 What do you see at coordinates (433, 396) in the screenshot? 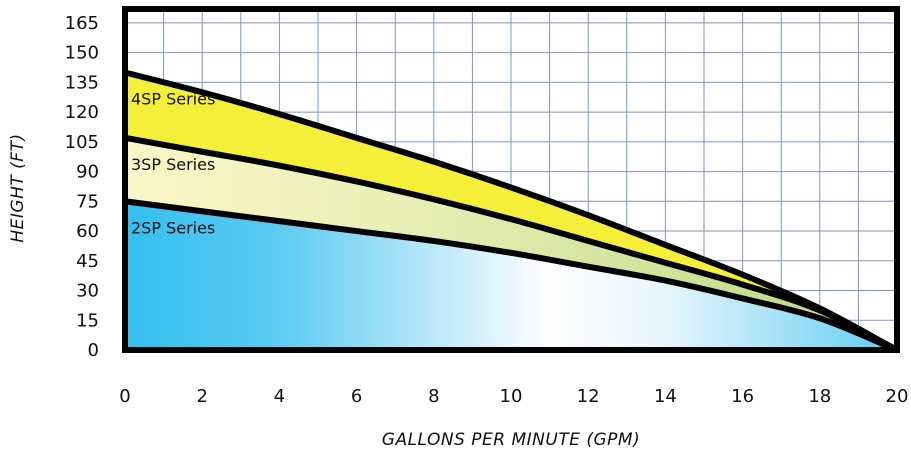
I see `x-tick-label: 8` at bounding box center [433, 396].